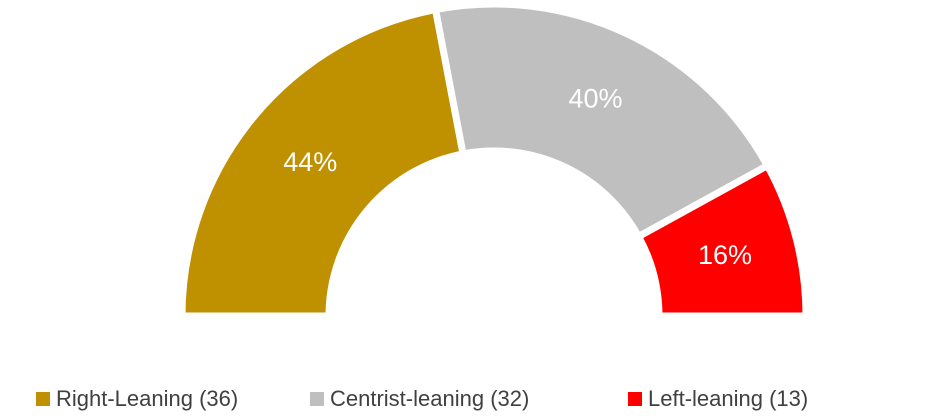 Image resolution: width=941 pixels, height=420 pixels. I want to click on value-label: 44%, so click(310, 162).